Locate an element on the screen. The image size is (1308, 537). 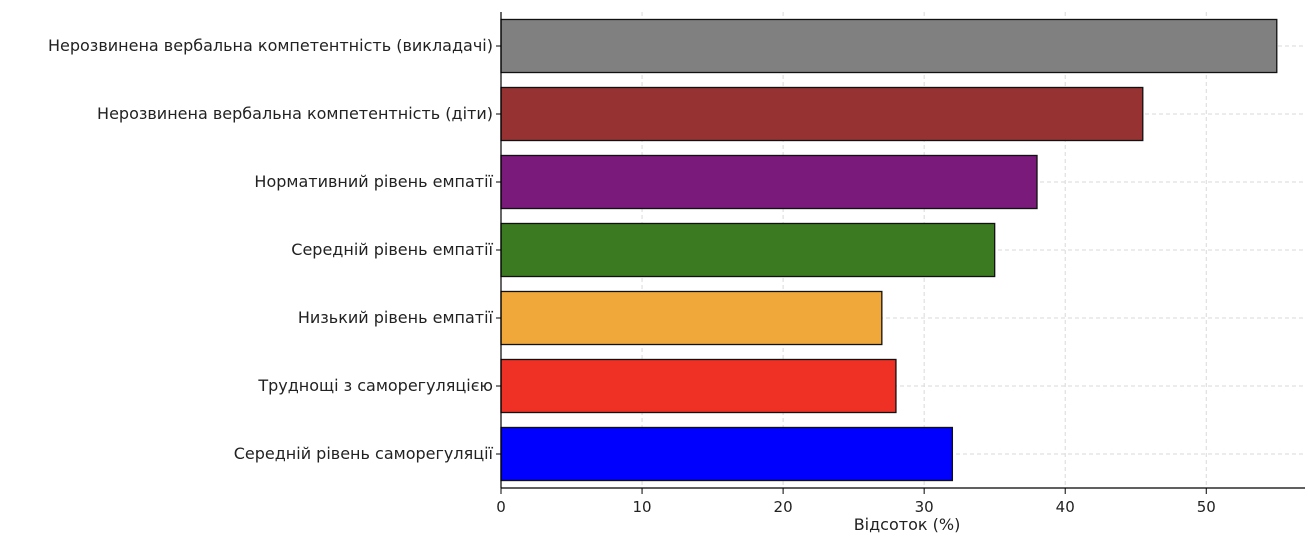
y-category-label: Середній рівень емпатії is located at coordinates (392, 249).